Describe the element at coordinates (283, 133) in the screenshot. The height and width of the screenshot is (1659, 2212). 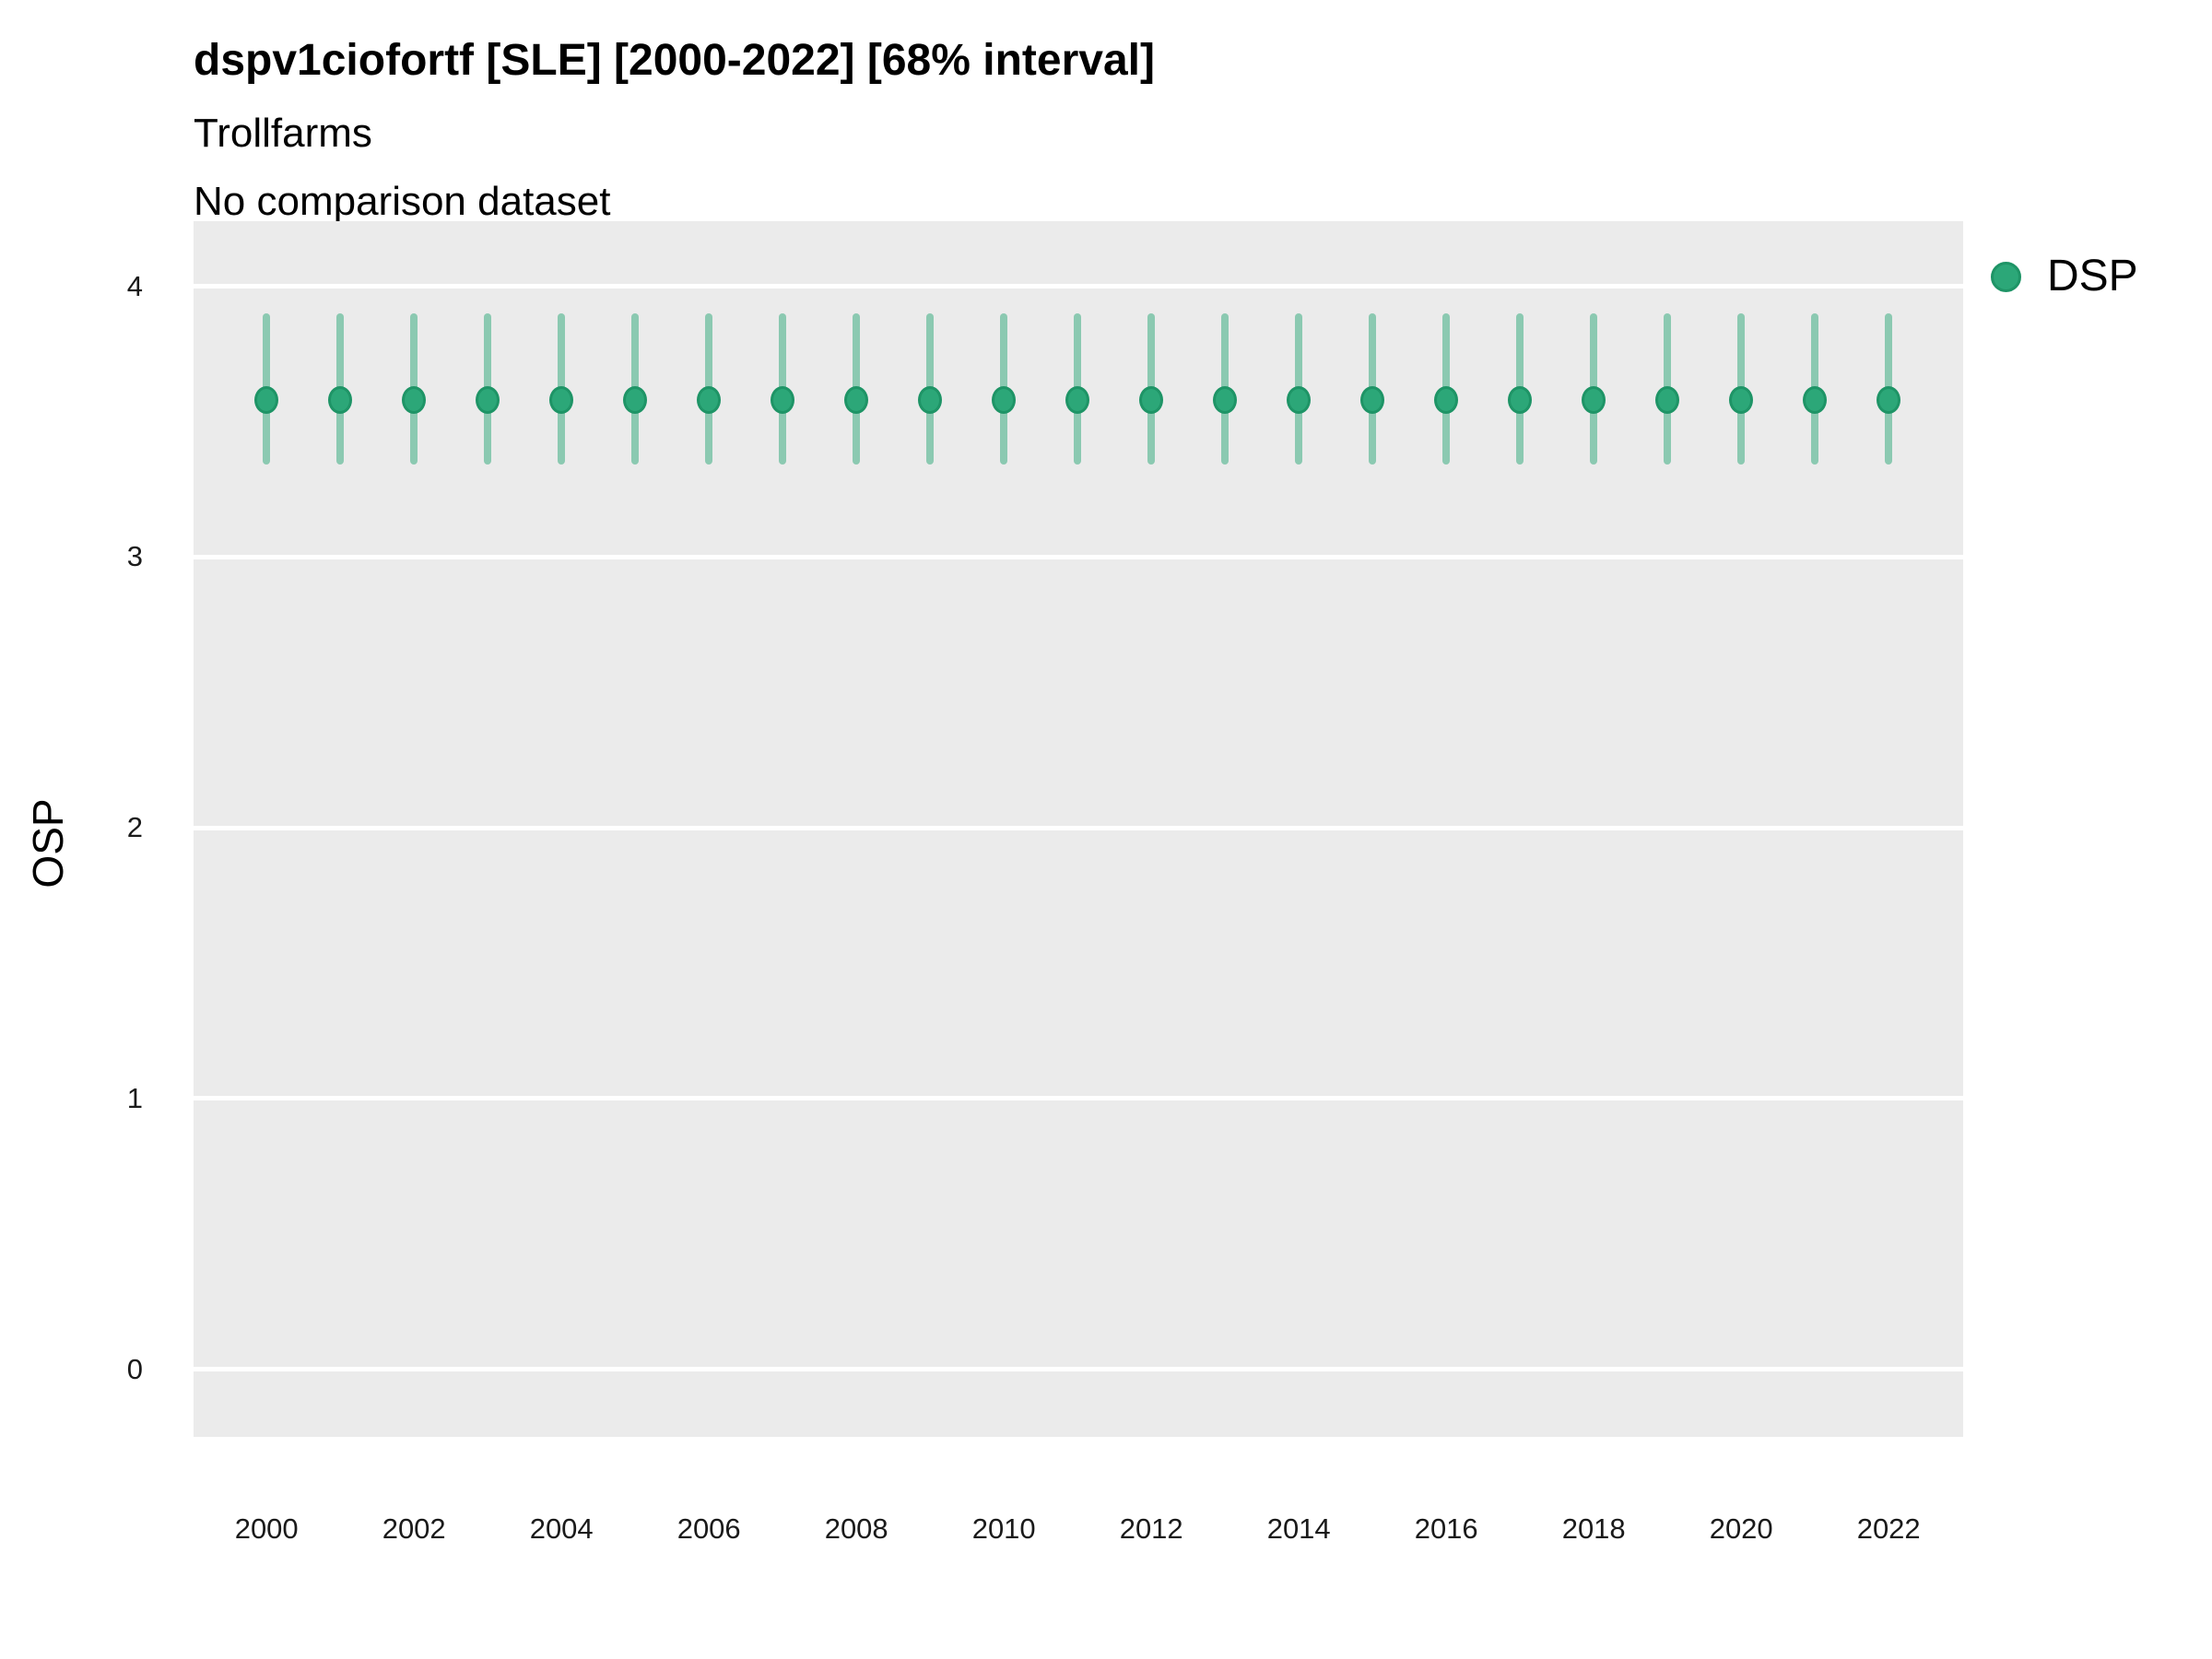
I see `chart-subtitle: Trollfarms` at that location.